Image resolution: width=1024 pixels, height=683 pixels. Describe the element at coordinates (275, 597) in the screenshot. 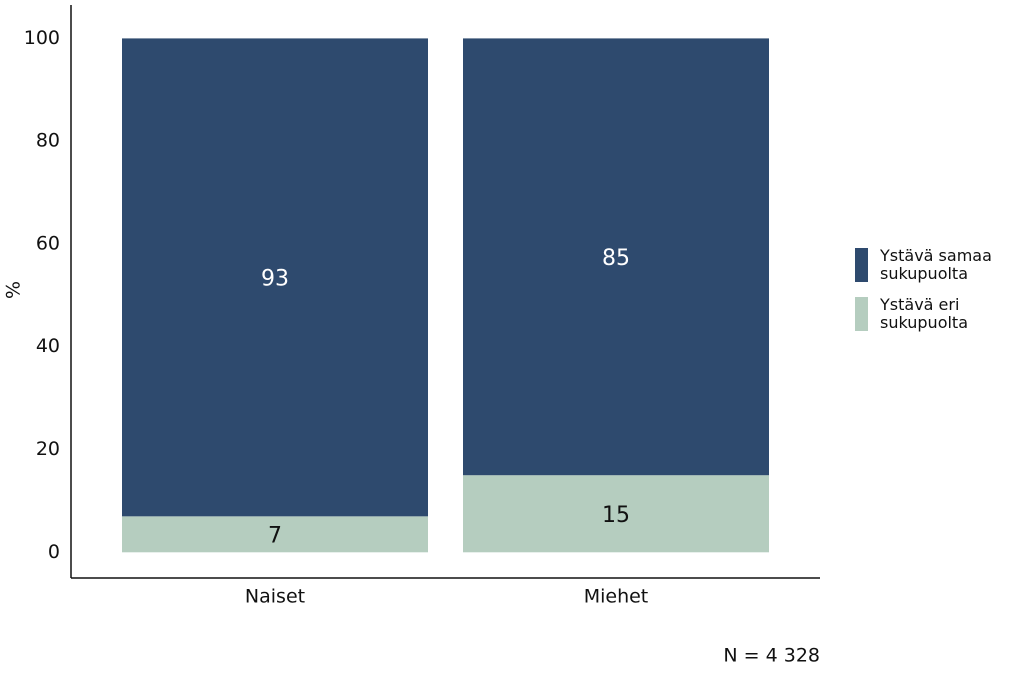

I see `x-tick-label: Naiset` at that location.